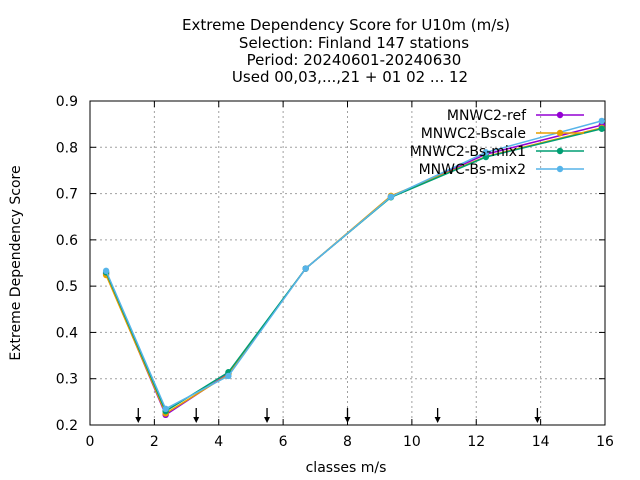  I want to click on y-axis-label: Extreme Dependency Score, so click(16, 262).